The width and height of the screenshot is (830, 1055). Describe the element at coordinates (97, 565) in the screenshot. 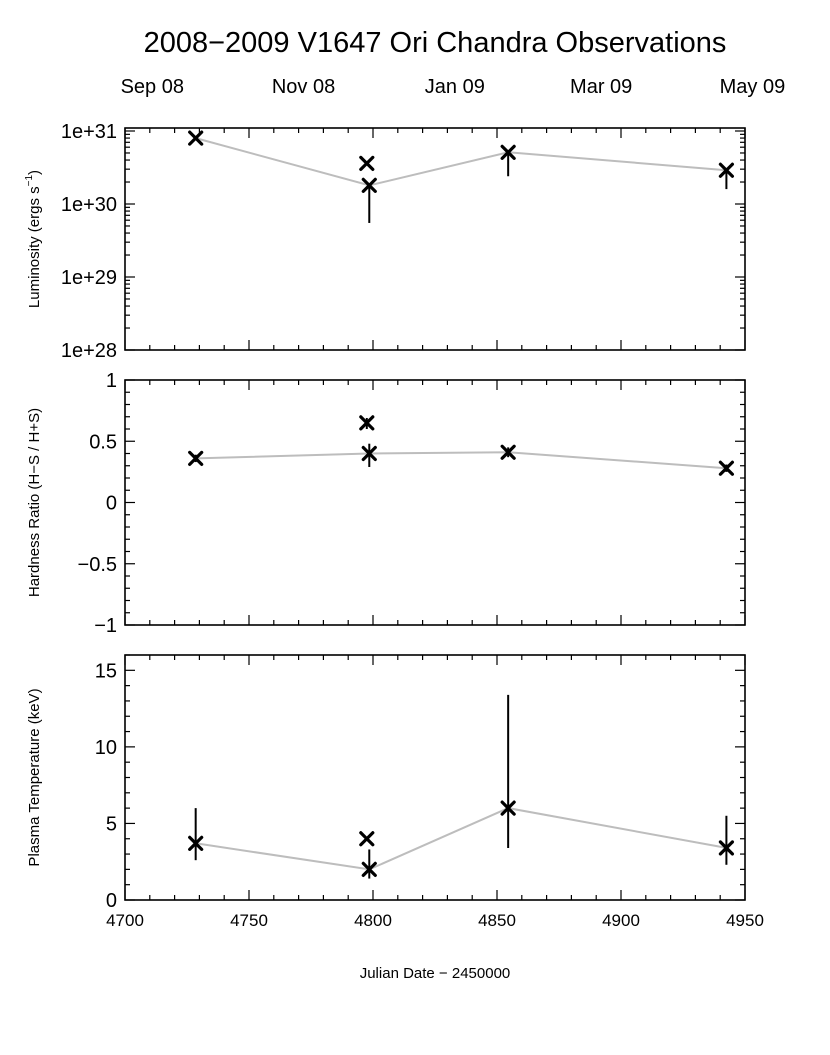

I see `y-tick-label: −0.5` at that location.